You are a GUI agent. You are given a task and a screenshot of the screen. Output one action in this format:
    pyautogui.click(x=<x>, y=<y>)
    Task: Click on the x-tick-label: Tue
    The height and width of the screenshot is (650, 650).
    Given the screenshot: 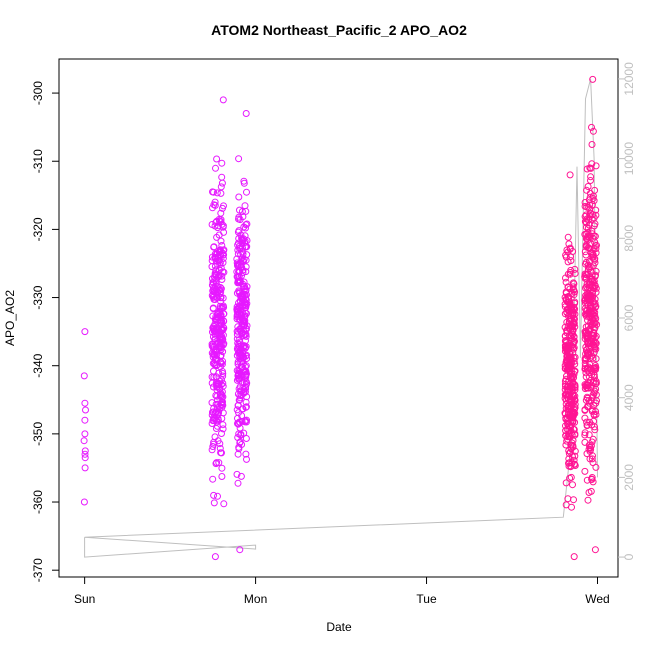 What is the action you would take?
    pyautogui.click(x=426, y=599)
    